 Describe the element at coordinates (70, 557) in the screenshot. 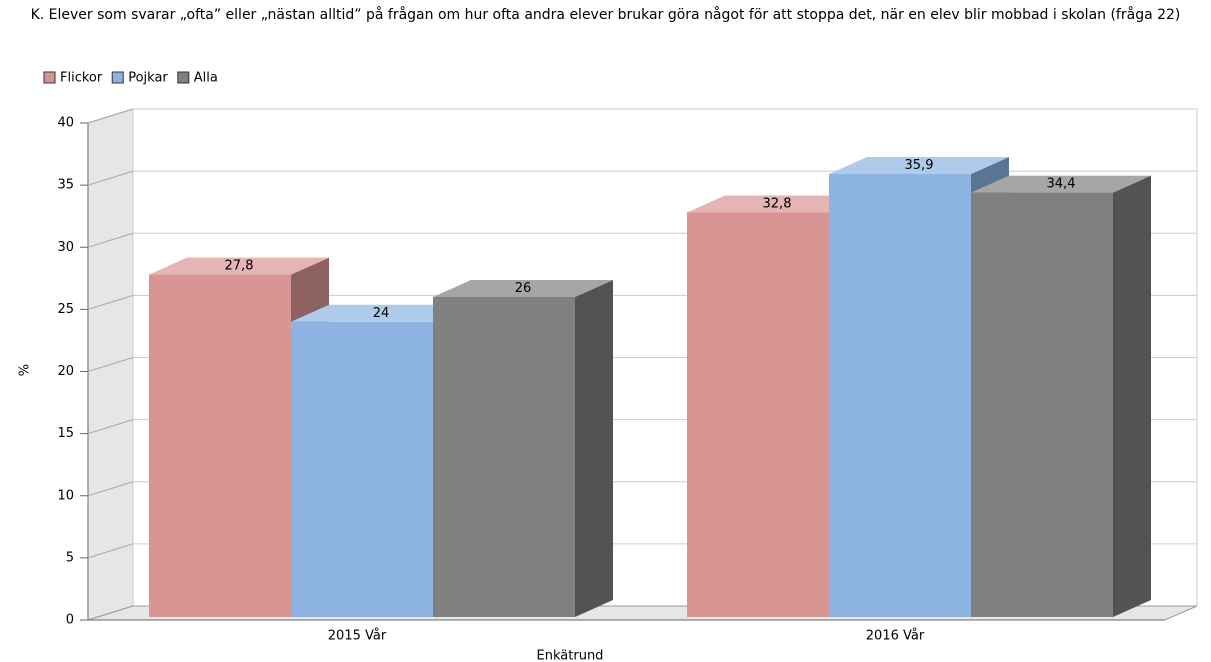

I see `y-tick-label: 5` at that location.